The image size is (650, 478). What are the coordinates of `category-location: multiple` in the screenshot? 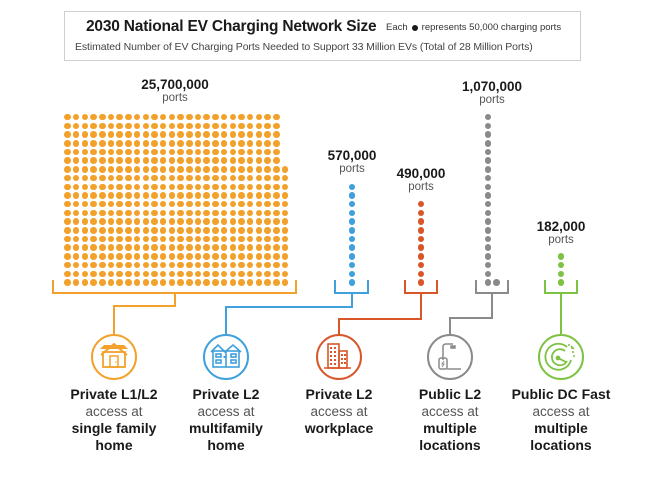 It's located at (450, 428).